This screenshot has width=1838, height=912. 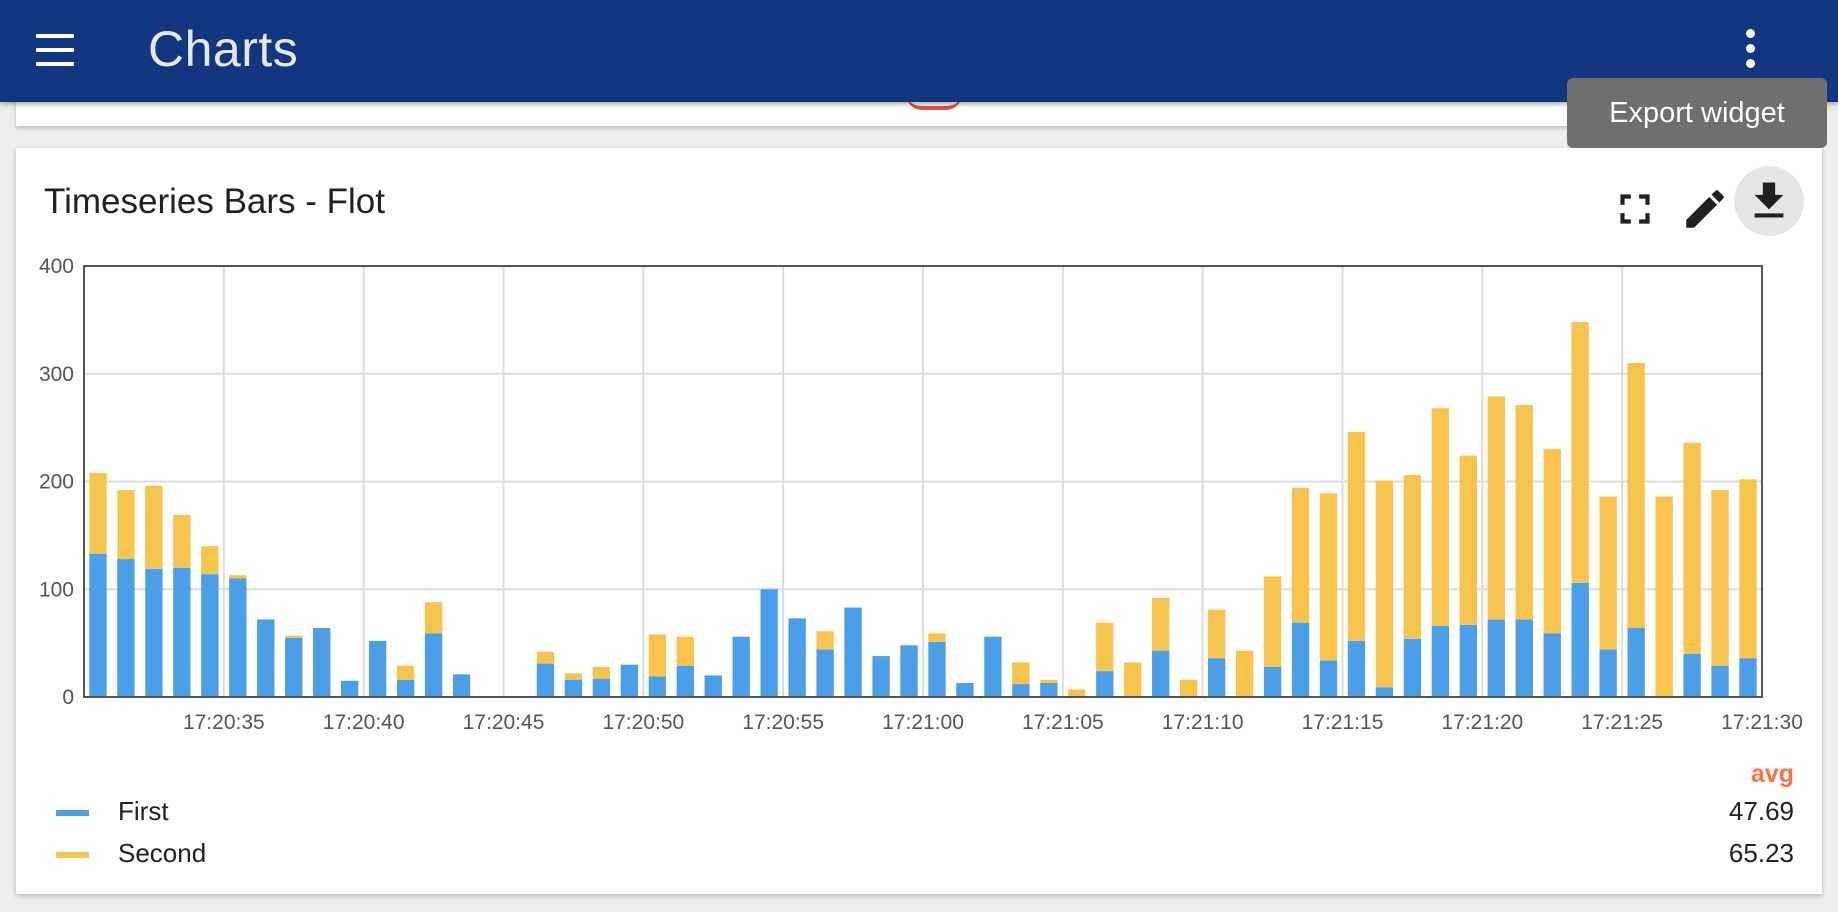 I want to click on legend-avg-second: 65.23, so click(x=1761, y=853).